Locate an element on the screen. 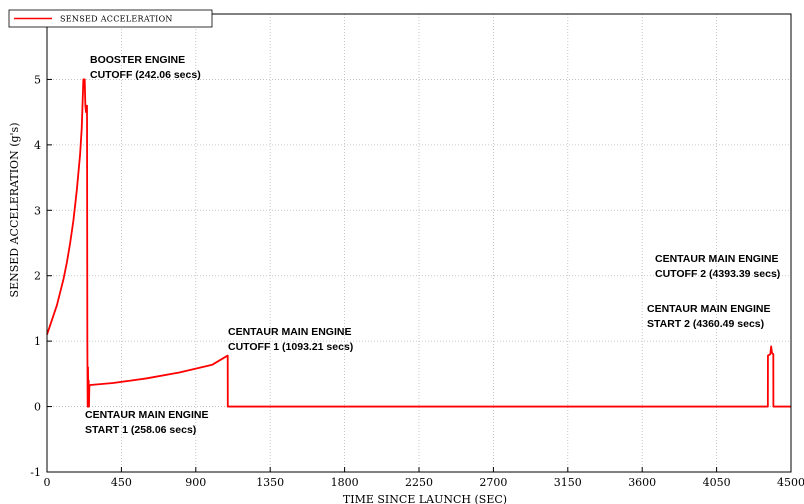  y-tick-label: 5 is located at coordinates (37, 79).